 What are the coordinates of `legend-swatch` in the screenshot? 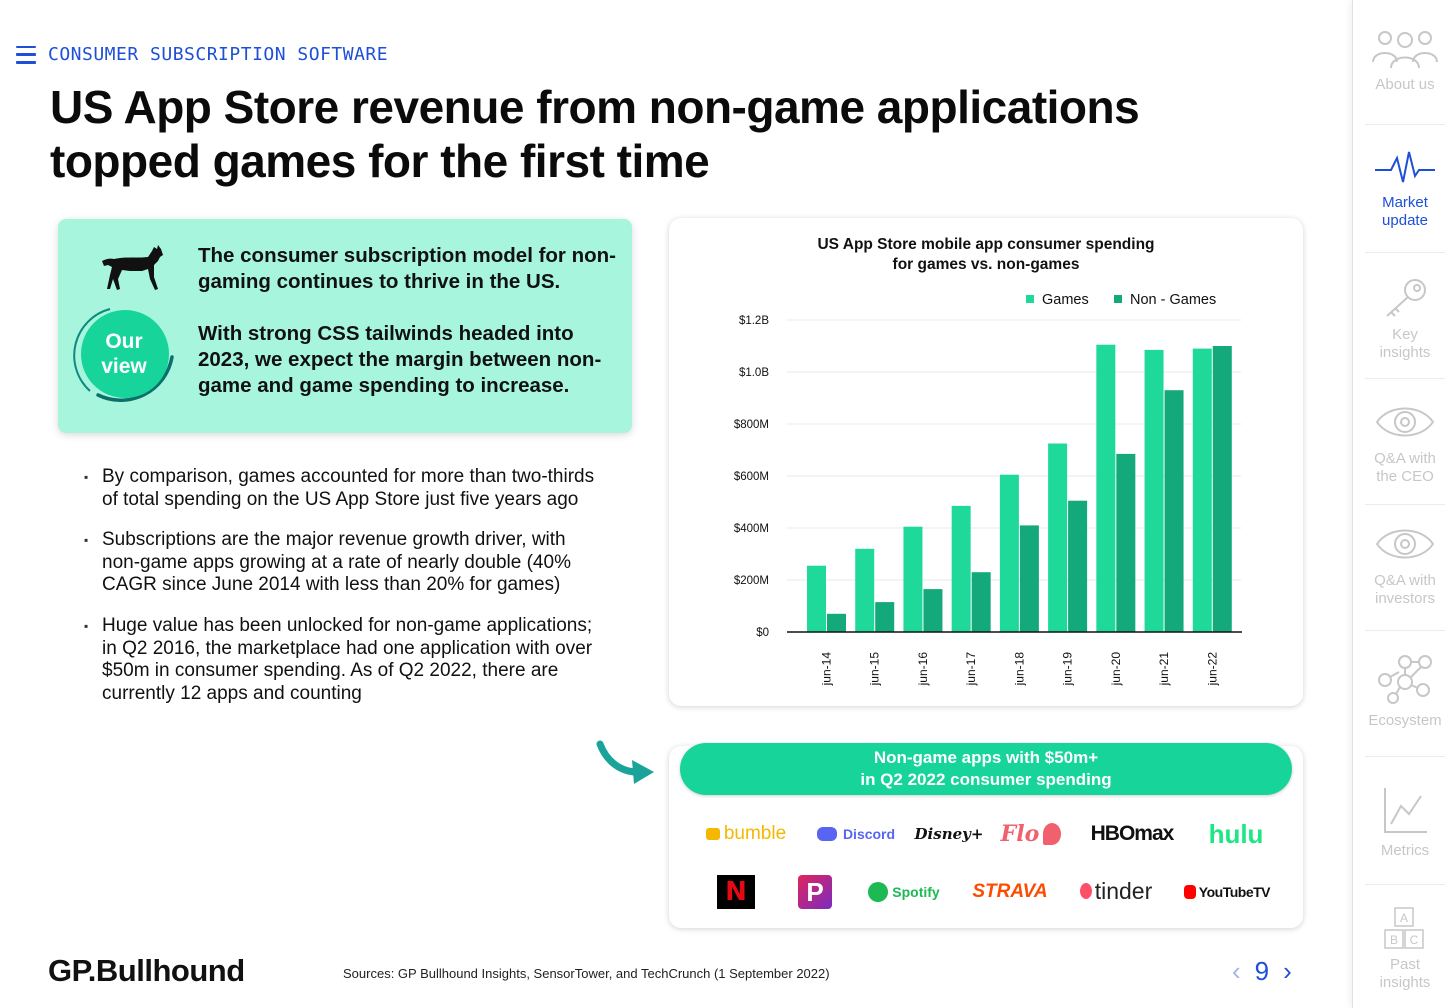 It's located at (1118, 299).